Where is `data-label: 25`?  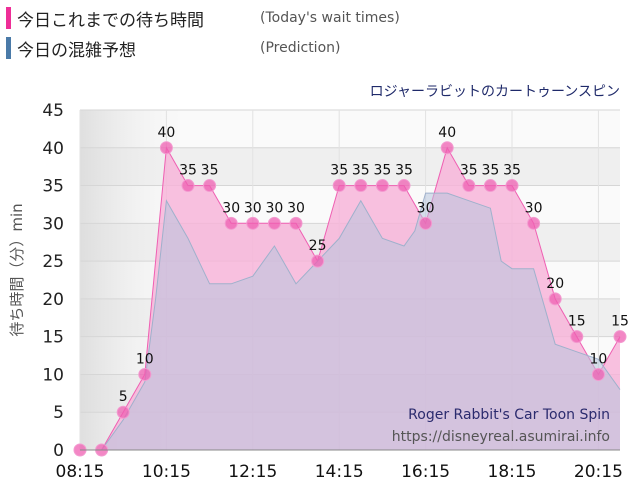 data-label: 25 is located at coordinates (318, 246).